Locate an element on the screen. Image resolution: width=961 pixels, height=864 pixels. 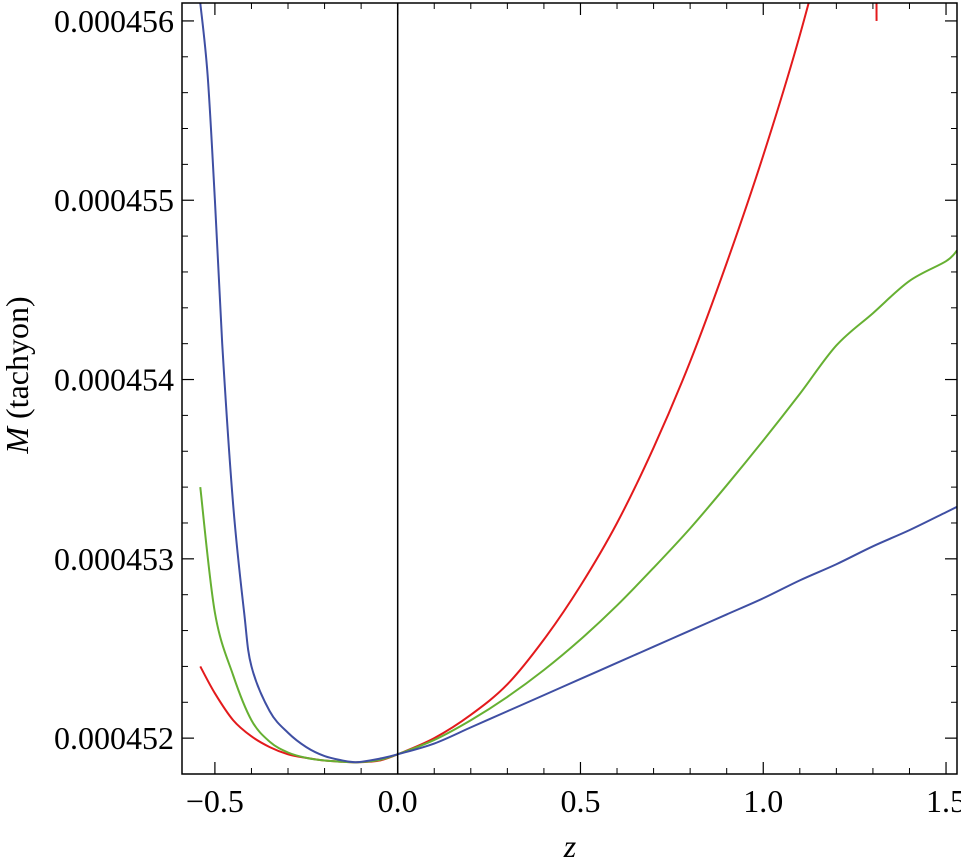
y-tick-label: 0.000455 is located at coordinates (114, 200).